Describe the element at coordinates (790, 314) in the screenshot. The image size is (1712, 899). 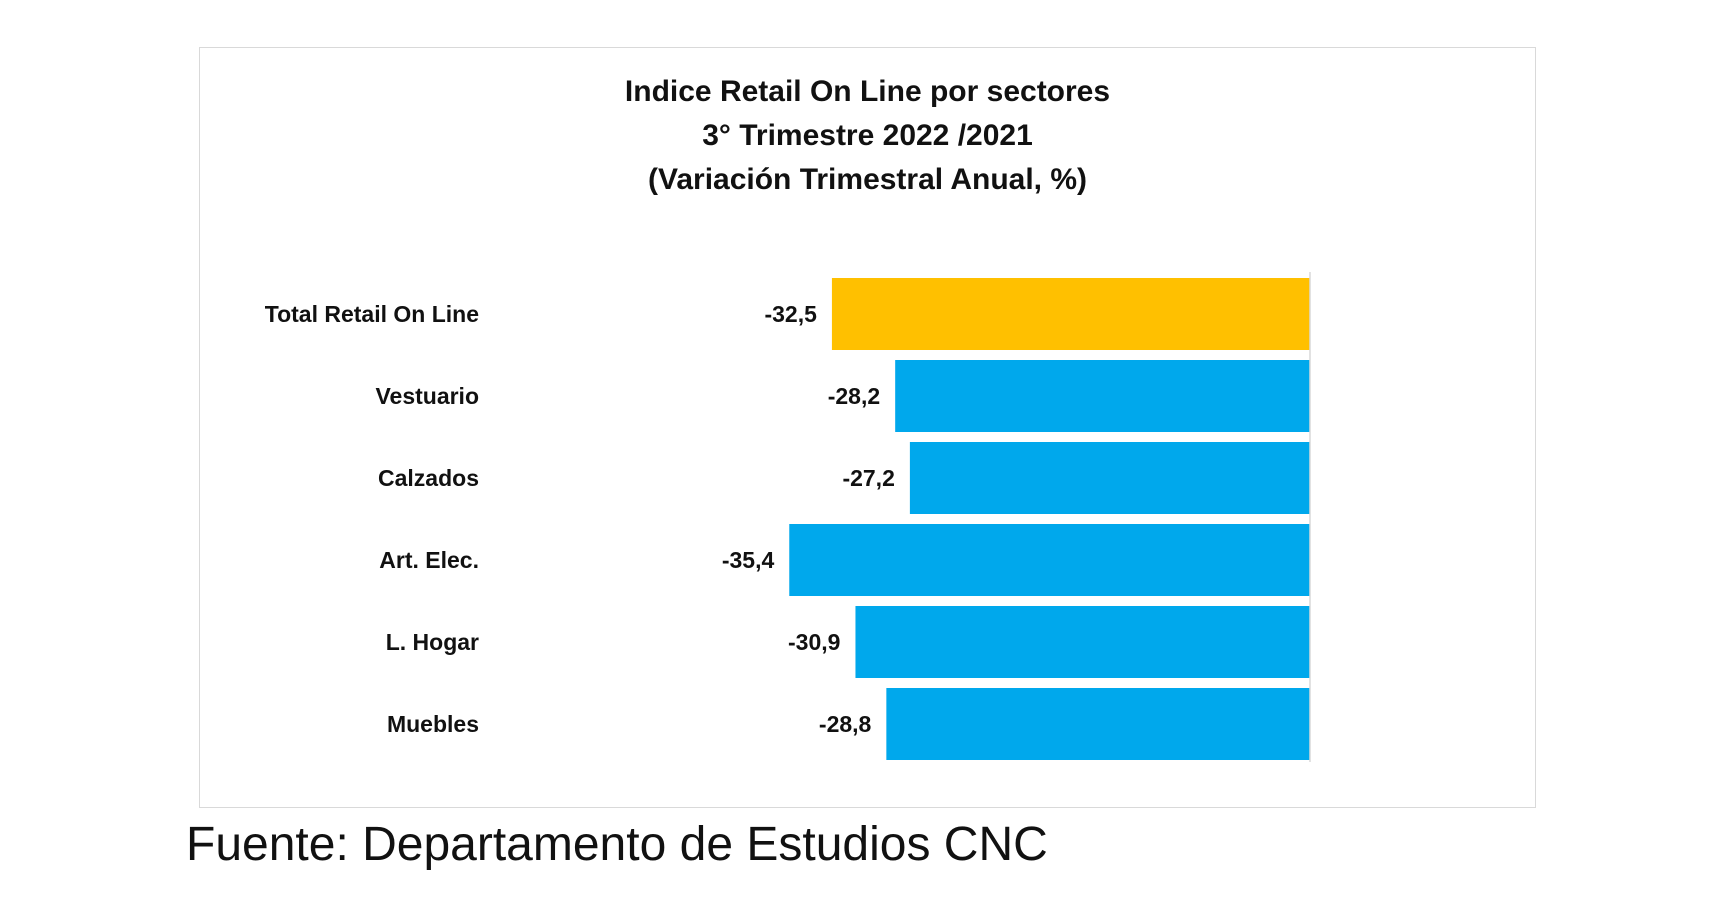
I see `value-label-0: -32,5` at that location.